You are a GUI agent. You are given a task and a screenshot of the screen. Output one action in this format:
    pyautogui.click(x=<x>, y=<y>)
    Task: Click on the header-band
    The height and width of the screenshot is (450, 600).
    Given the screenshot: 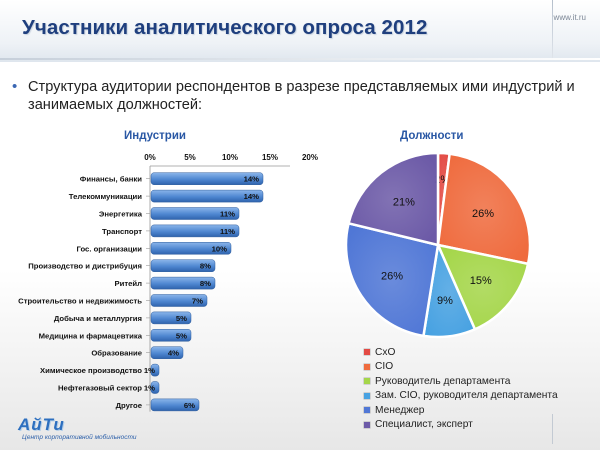 What is the action you would take?
    pyautogui.click(x=300, y=31)
    